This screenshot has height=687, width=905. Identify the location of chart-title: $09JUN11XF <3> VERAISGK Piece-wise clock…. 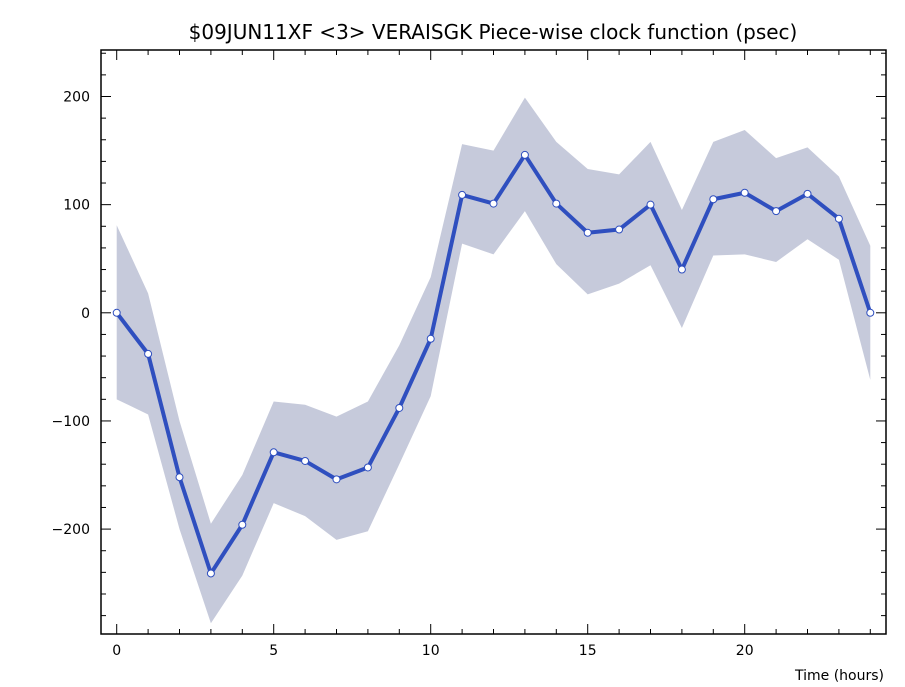
(493, 32).